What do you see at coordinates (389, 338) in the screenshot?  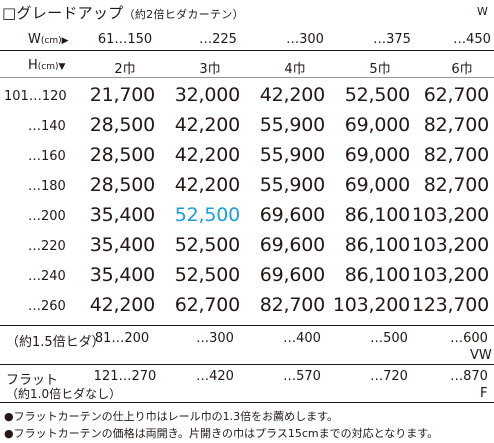 I see `pleat15-range-4: …500` at bounding box center [389, 338].